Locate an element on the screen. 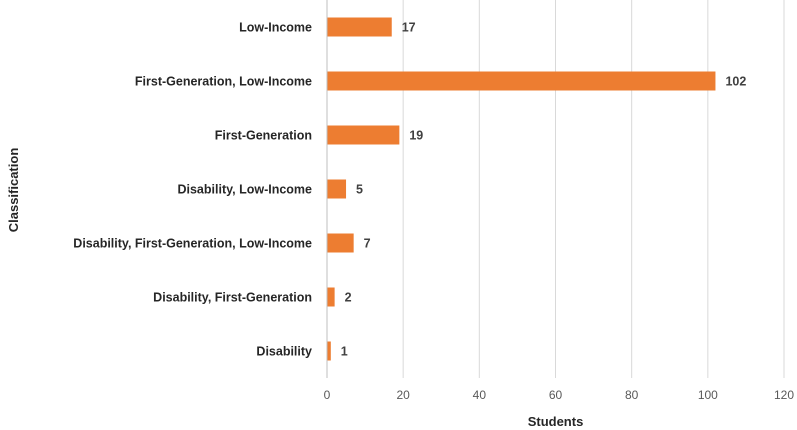 Image resolution: width=797 pixels, height=430 pixels. x-tick-labels: 0 20 40 60 80 100 120 is located at coordinates (559, 395).